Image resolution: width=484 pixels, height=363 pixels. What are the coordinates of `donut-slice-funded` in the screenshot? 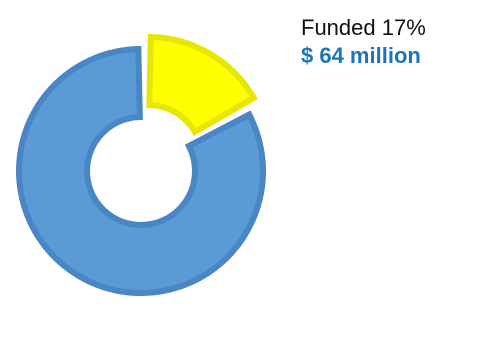 It's located at (202, 85).